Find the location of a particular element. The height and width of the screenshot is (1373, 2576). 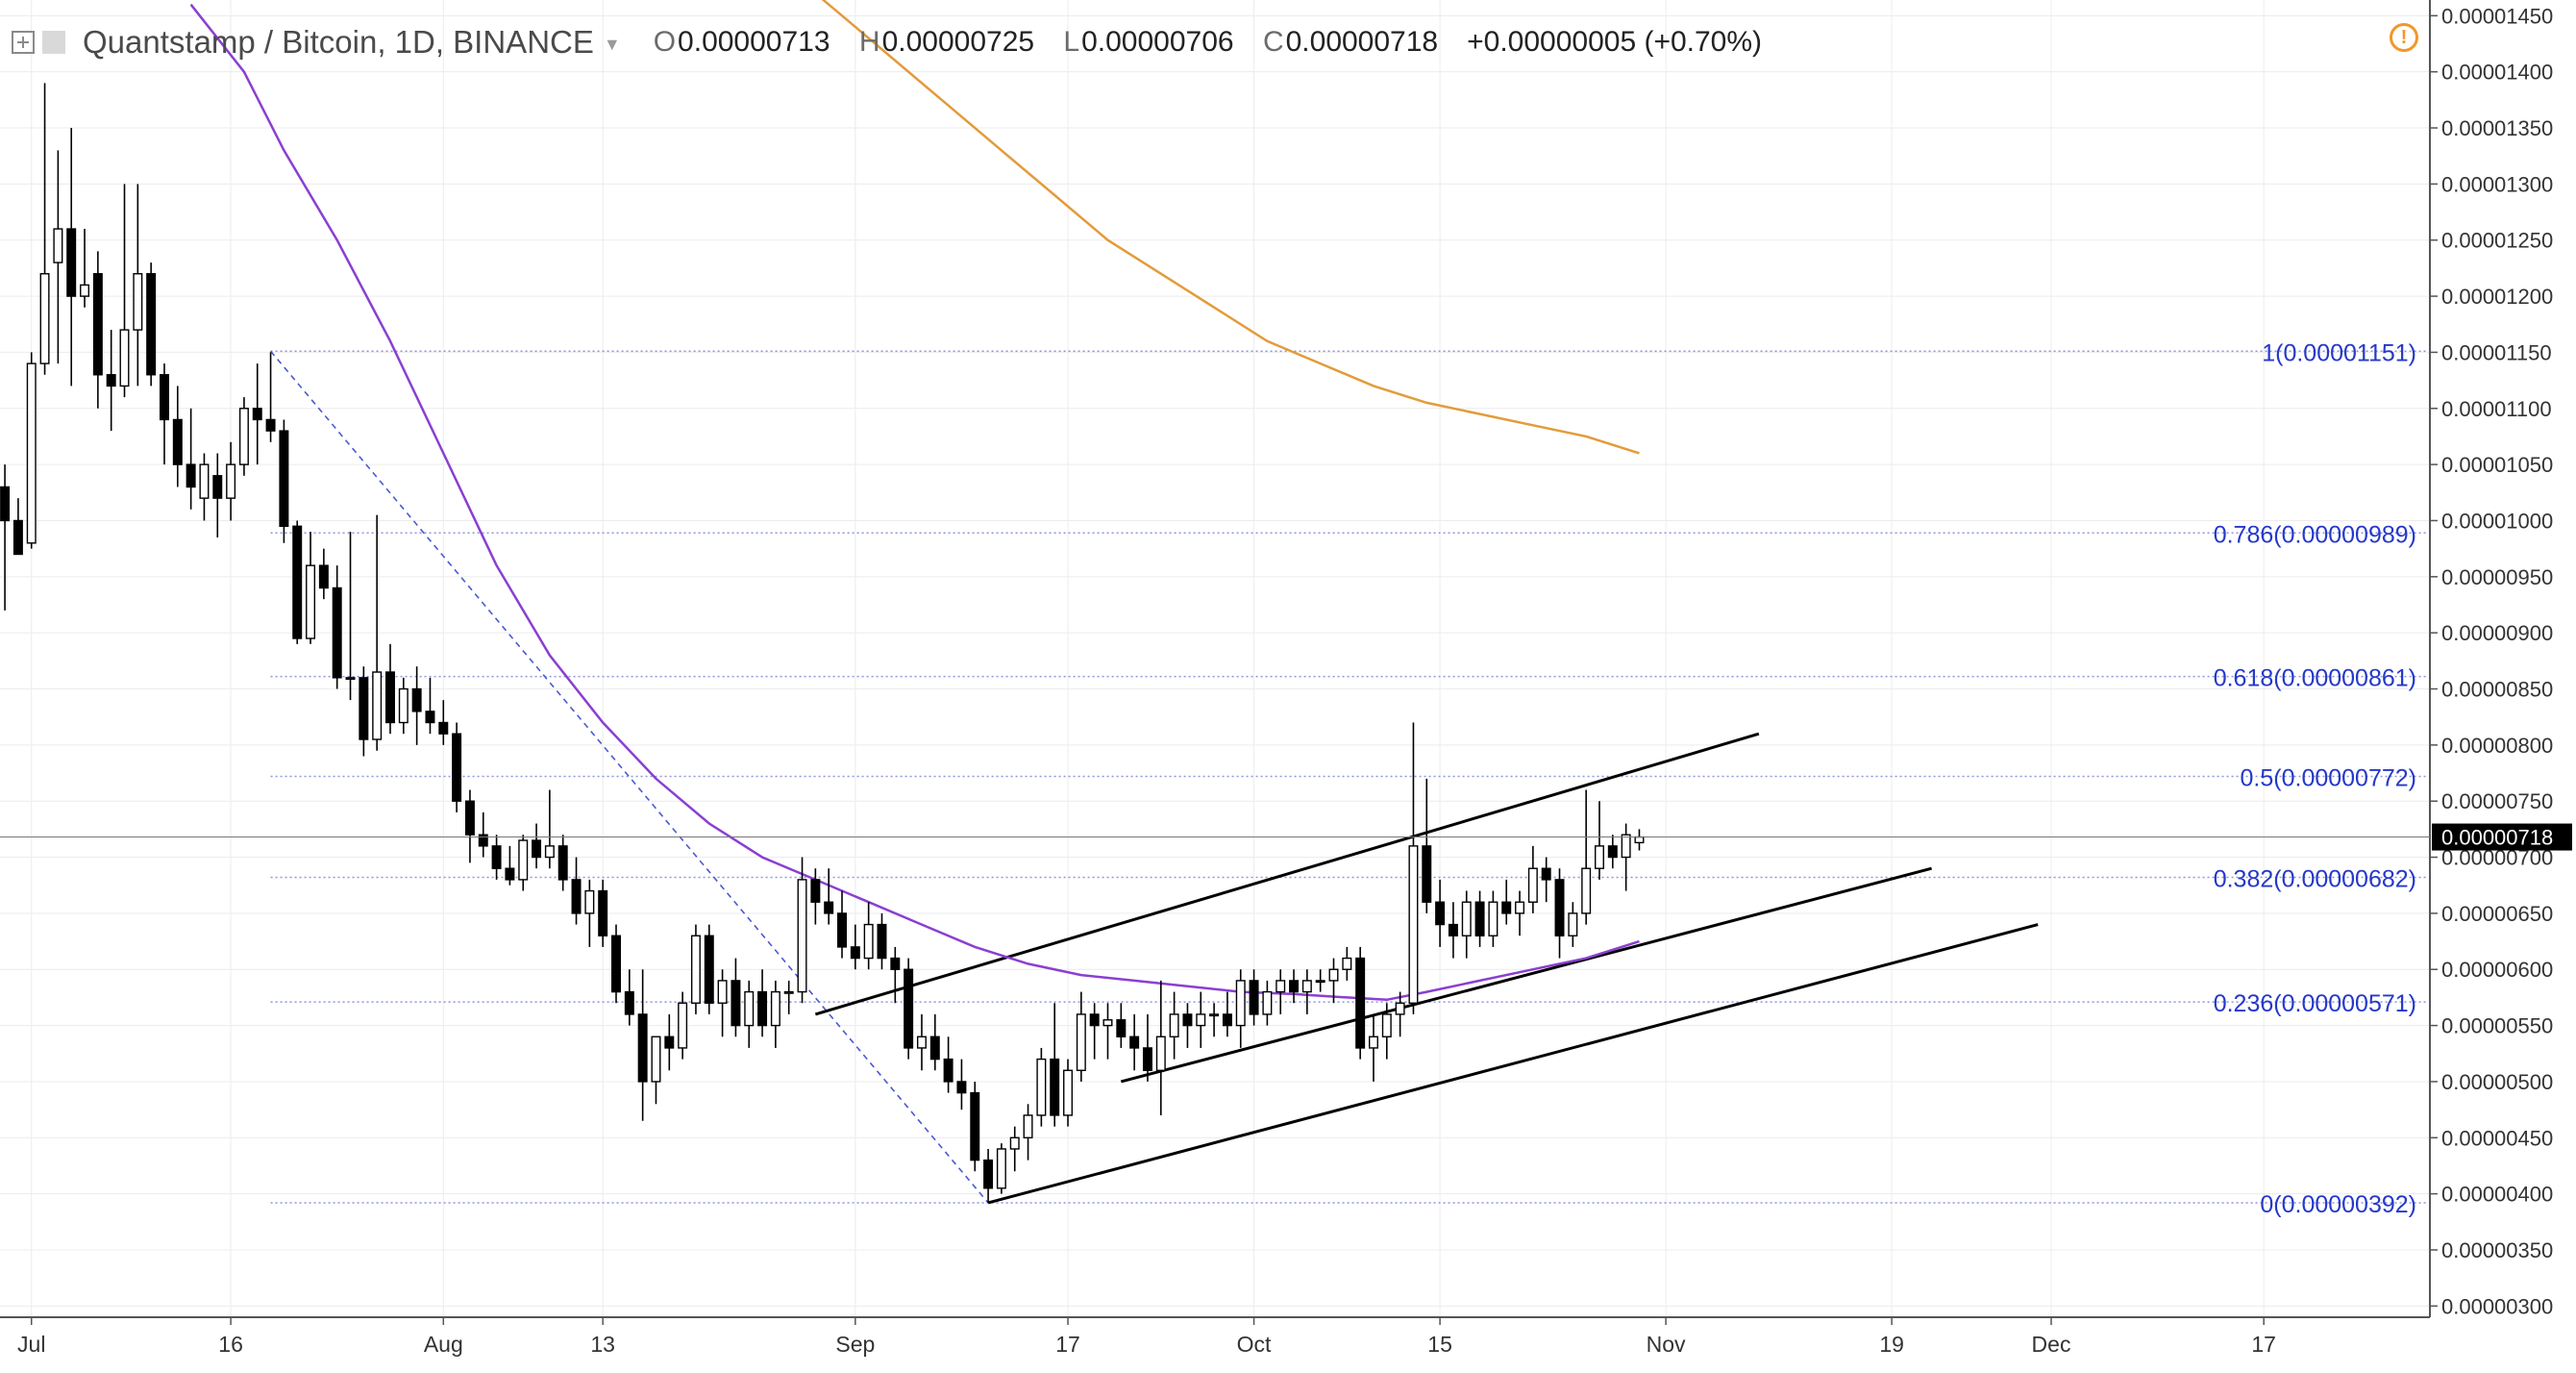

fib-level-label: 0.5(0.00000772) is located at coordinates (2328, 778).